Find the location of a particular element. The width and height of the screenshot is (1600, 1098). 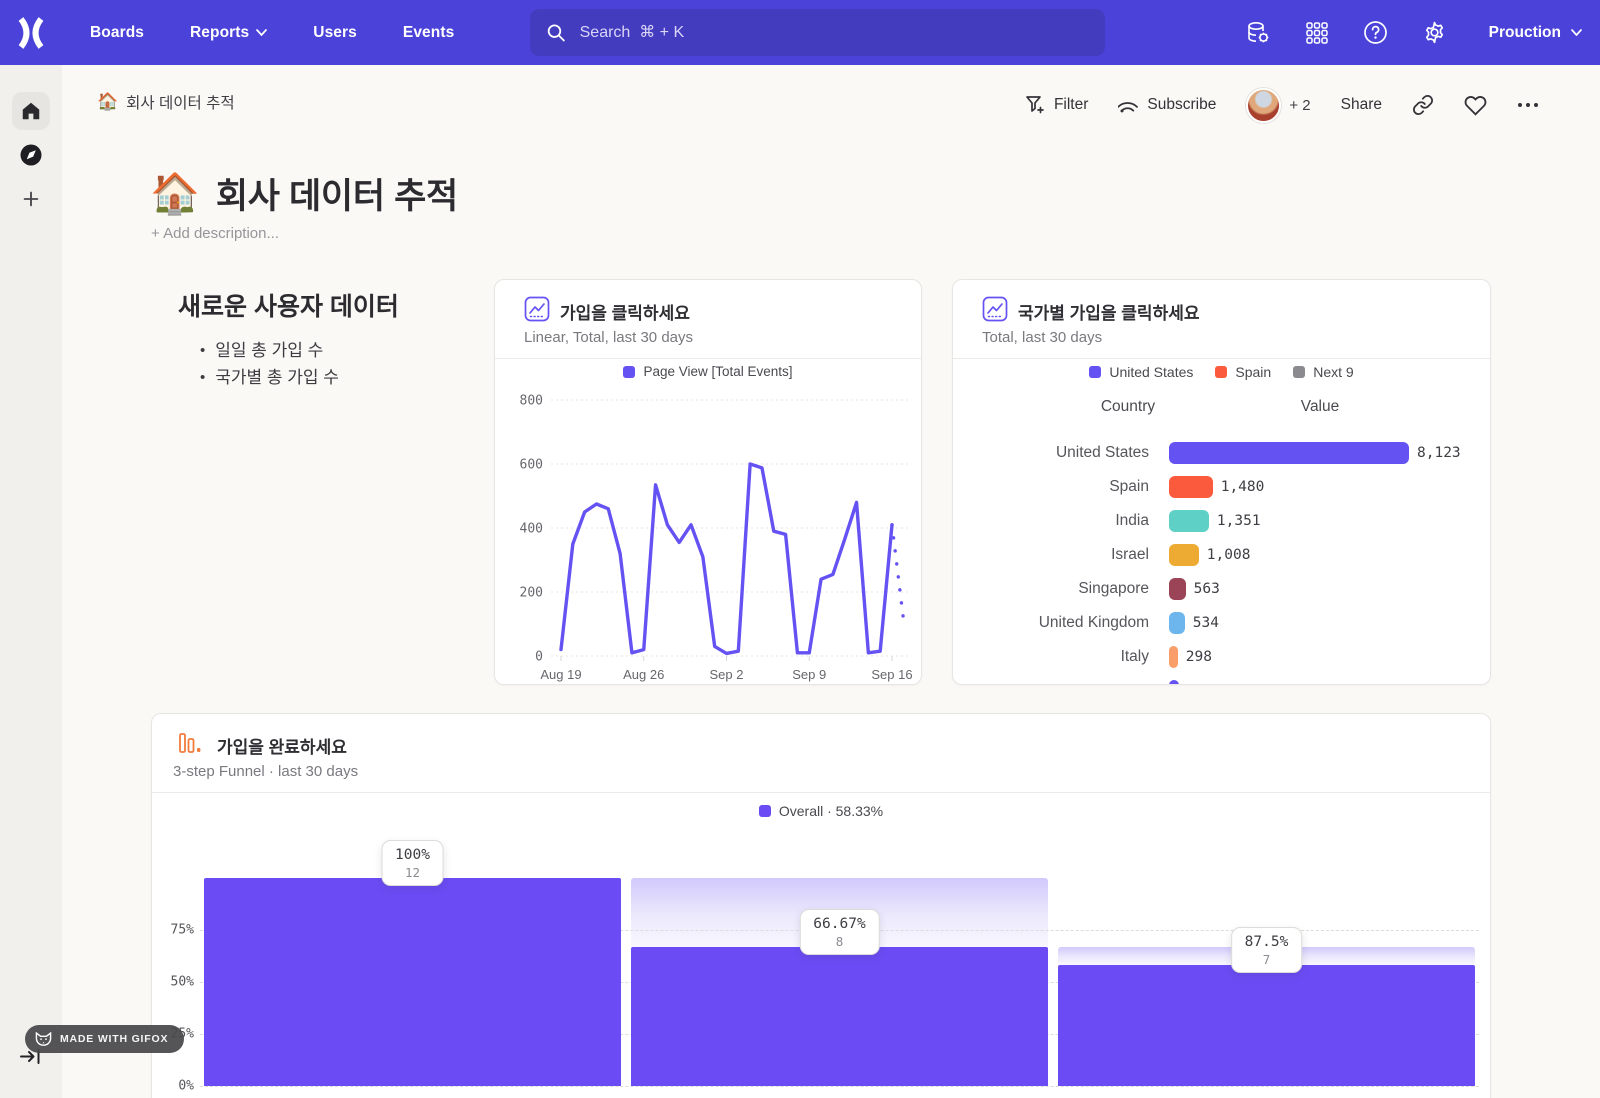

settings-gear-icon is located at coordinates (1435, 33).